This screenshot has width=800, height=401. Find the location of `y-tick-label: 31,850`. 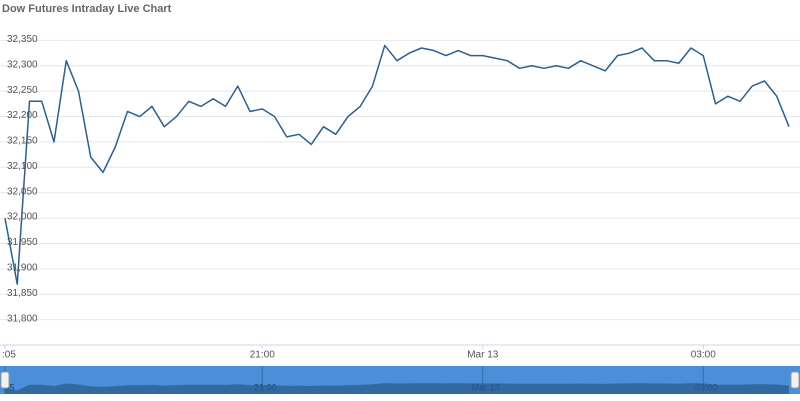

y-tick-label: 31,850 is located at coordinates (22, 293).